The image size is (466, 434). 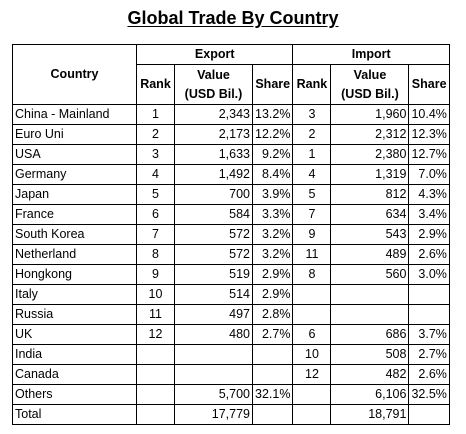 I want to click on cell-export-rank, so click(x=155, y=354).